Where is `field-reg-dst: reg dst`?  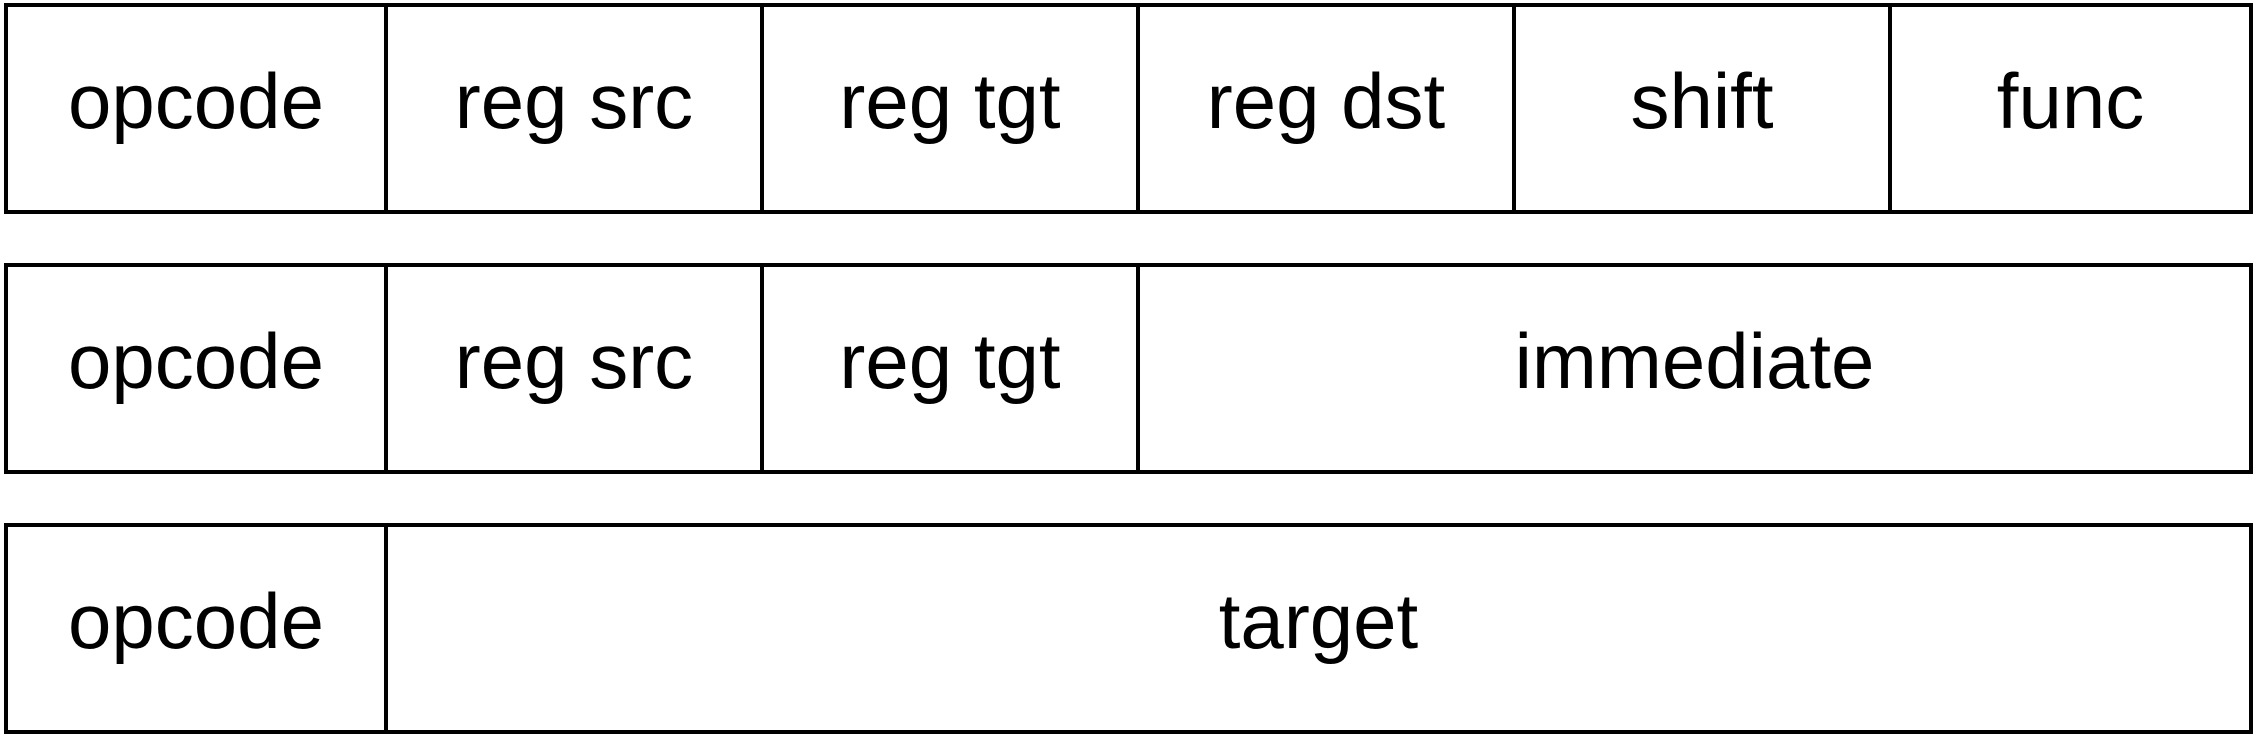
field-reg-dst: reg dst is located at coordinates (1324, 108).